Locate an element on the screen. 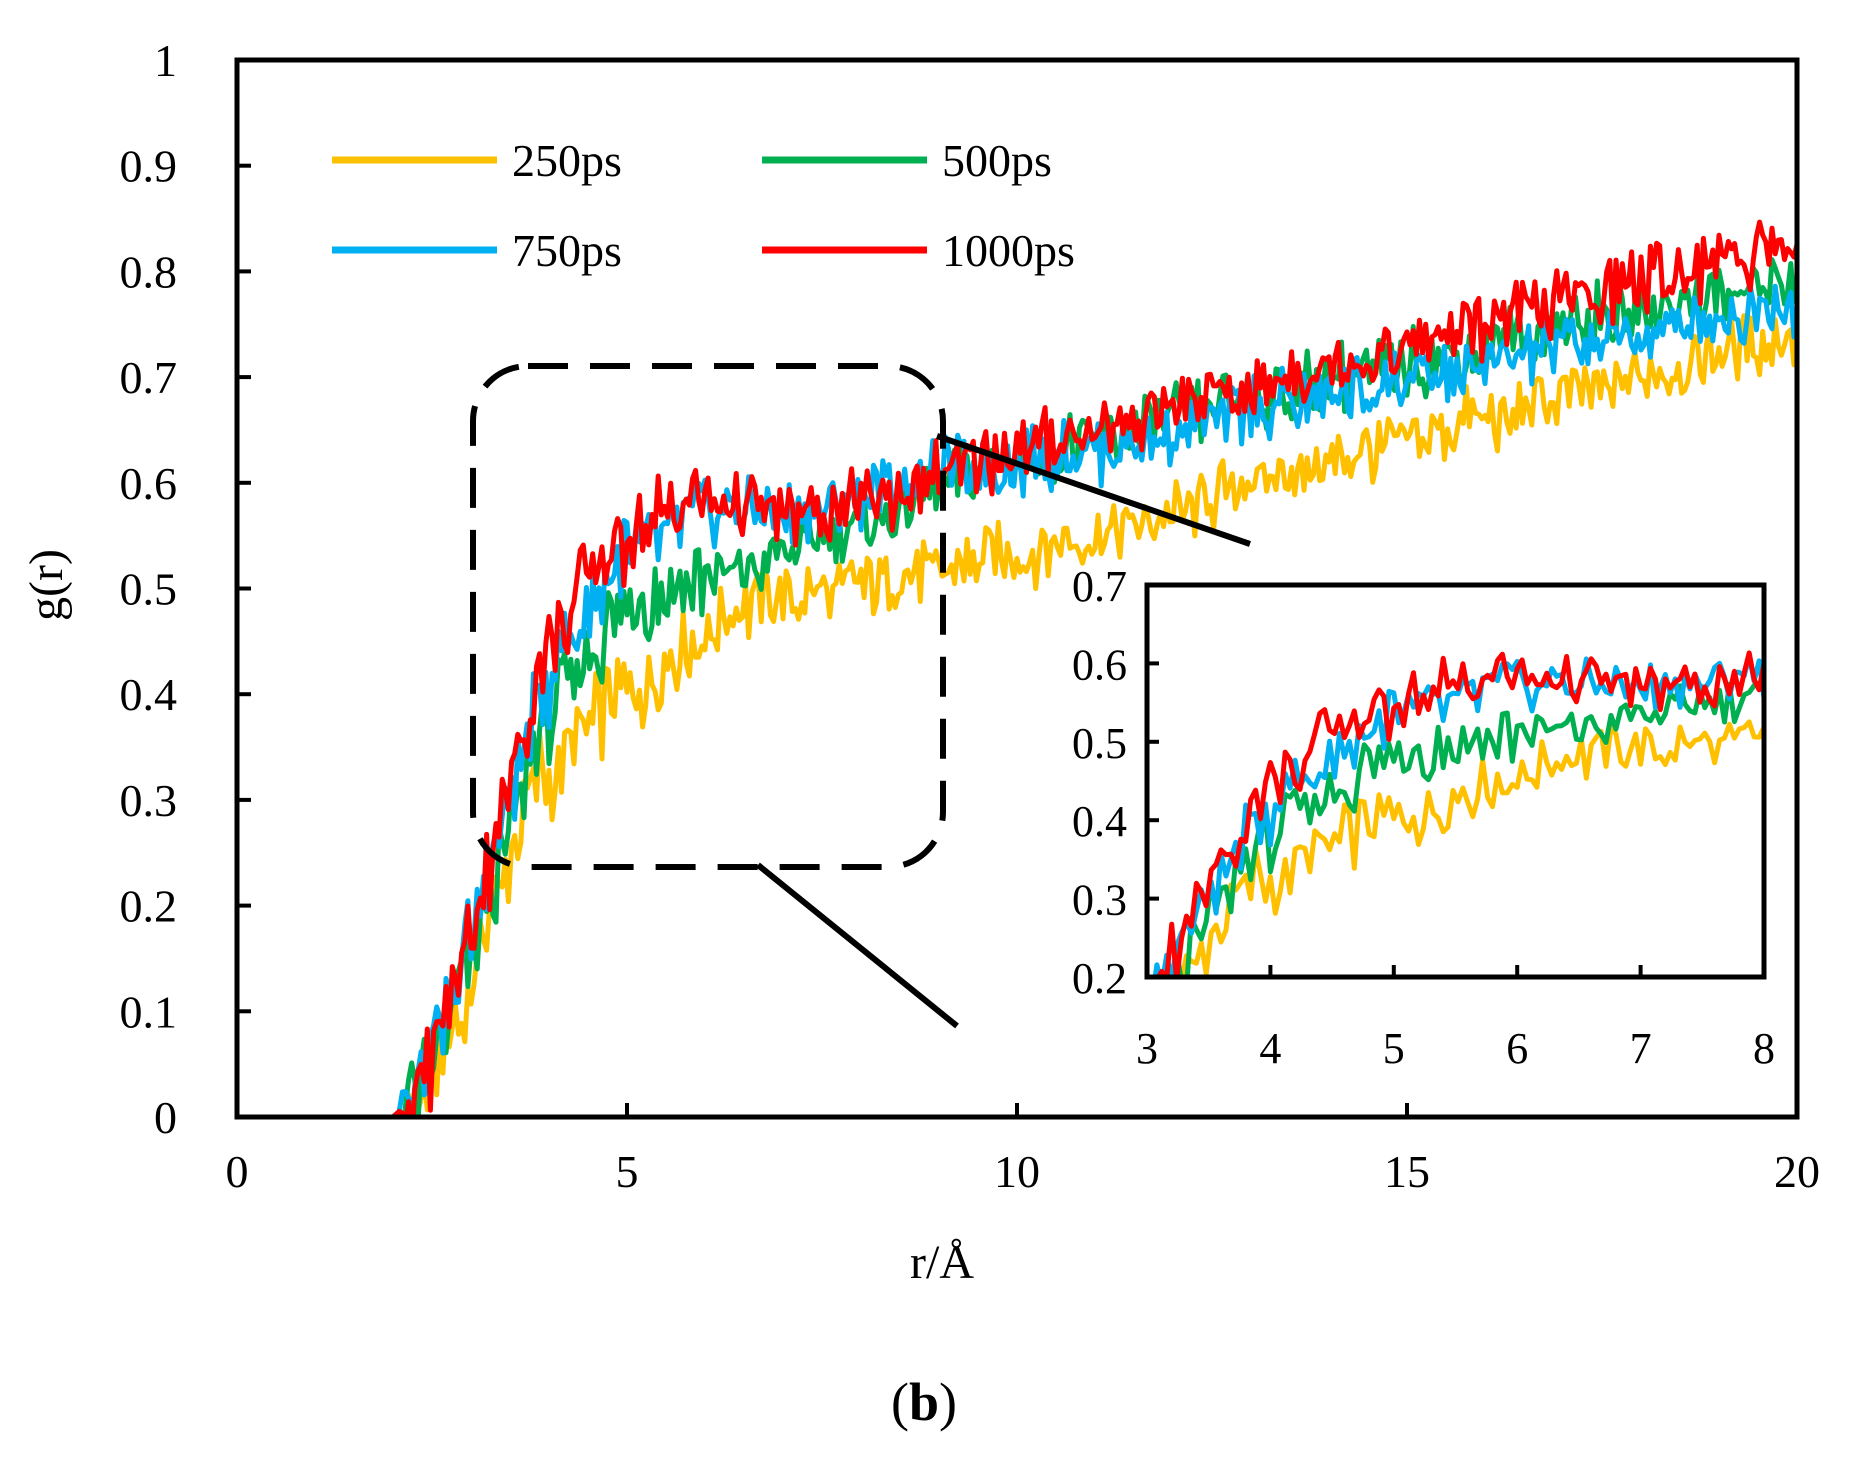  x-axis-title: r/Å is located at coordinates (942, 1262).